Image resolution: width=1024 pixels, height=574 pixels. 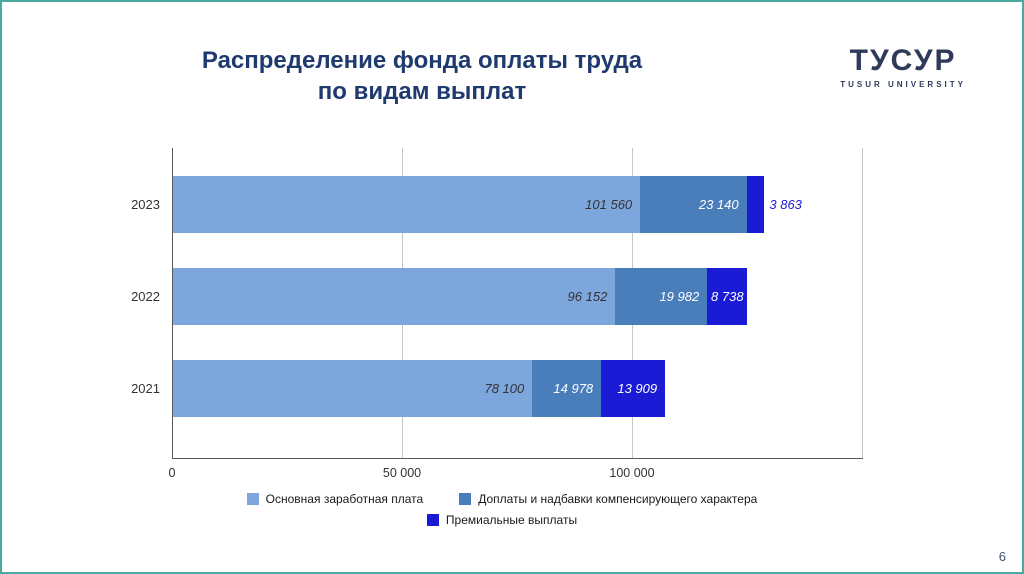 I want to click on legend-row: Премиальные выплаты, so click(x=502, y=520).